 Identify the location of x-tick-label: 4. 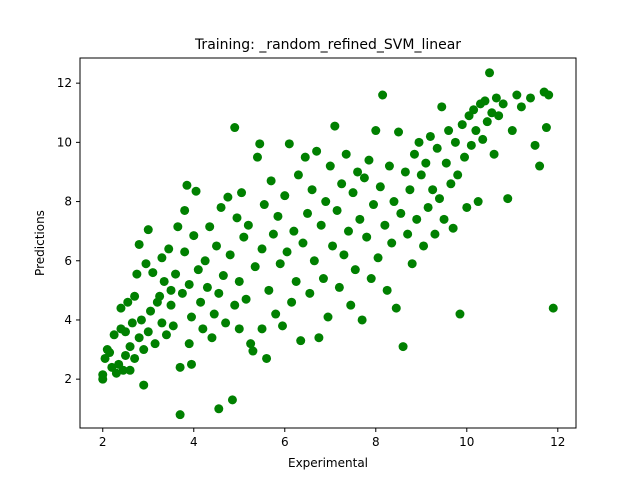
(194, 442).